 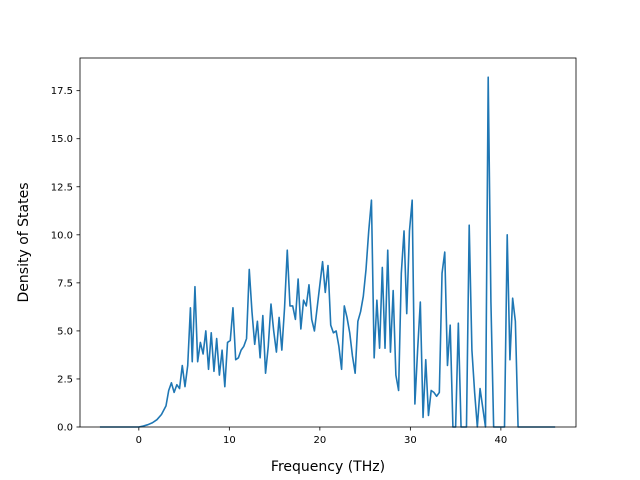 I want to click on x-tick-label: 20, so click(x=319, y=440).